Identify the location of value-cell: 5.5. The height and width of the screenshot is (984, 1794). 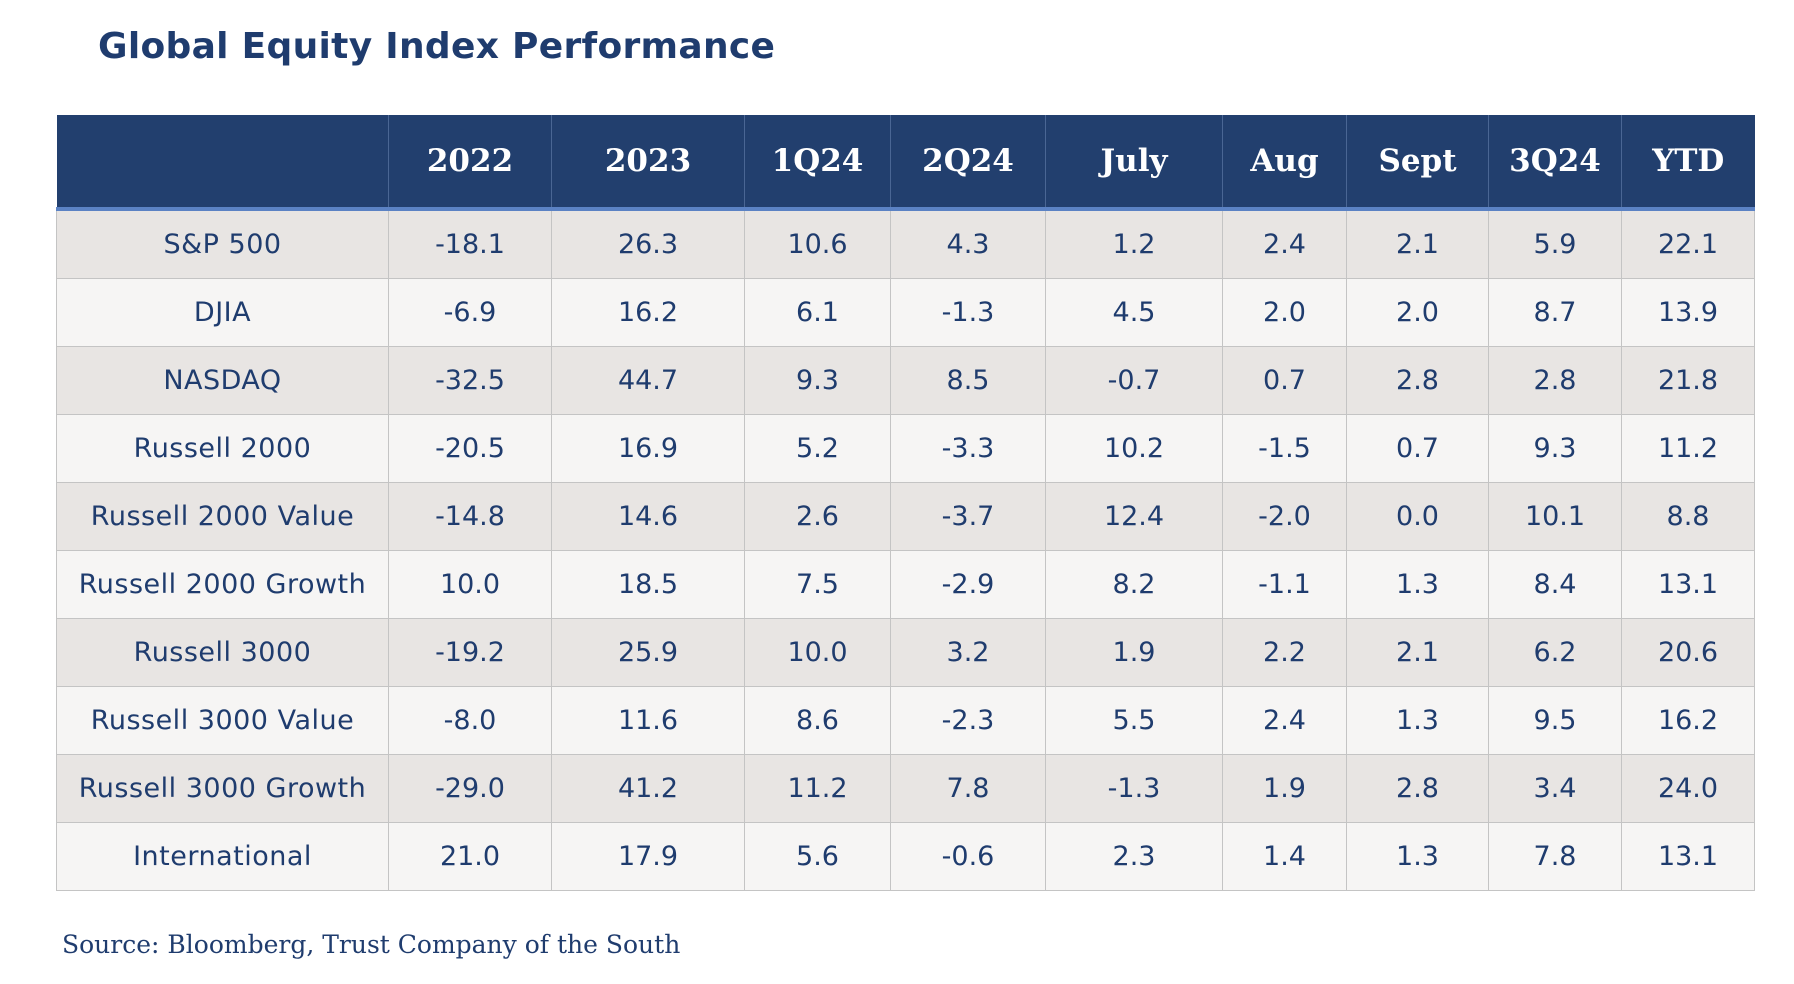
(1134, 720).